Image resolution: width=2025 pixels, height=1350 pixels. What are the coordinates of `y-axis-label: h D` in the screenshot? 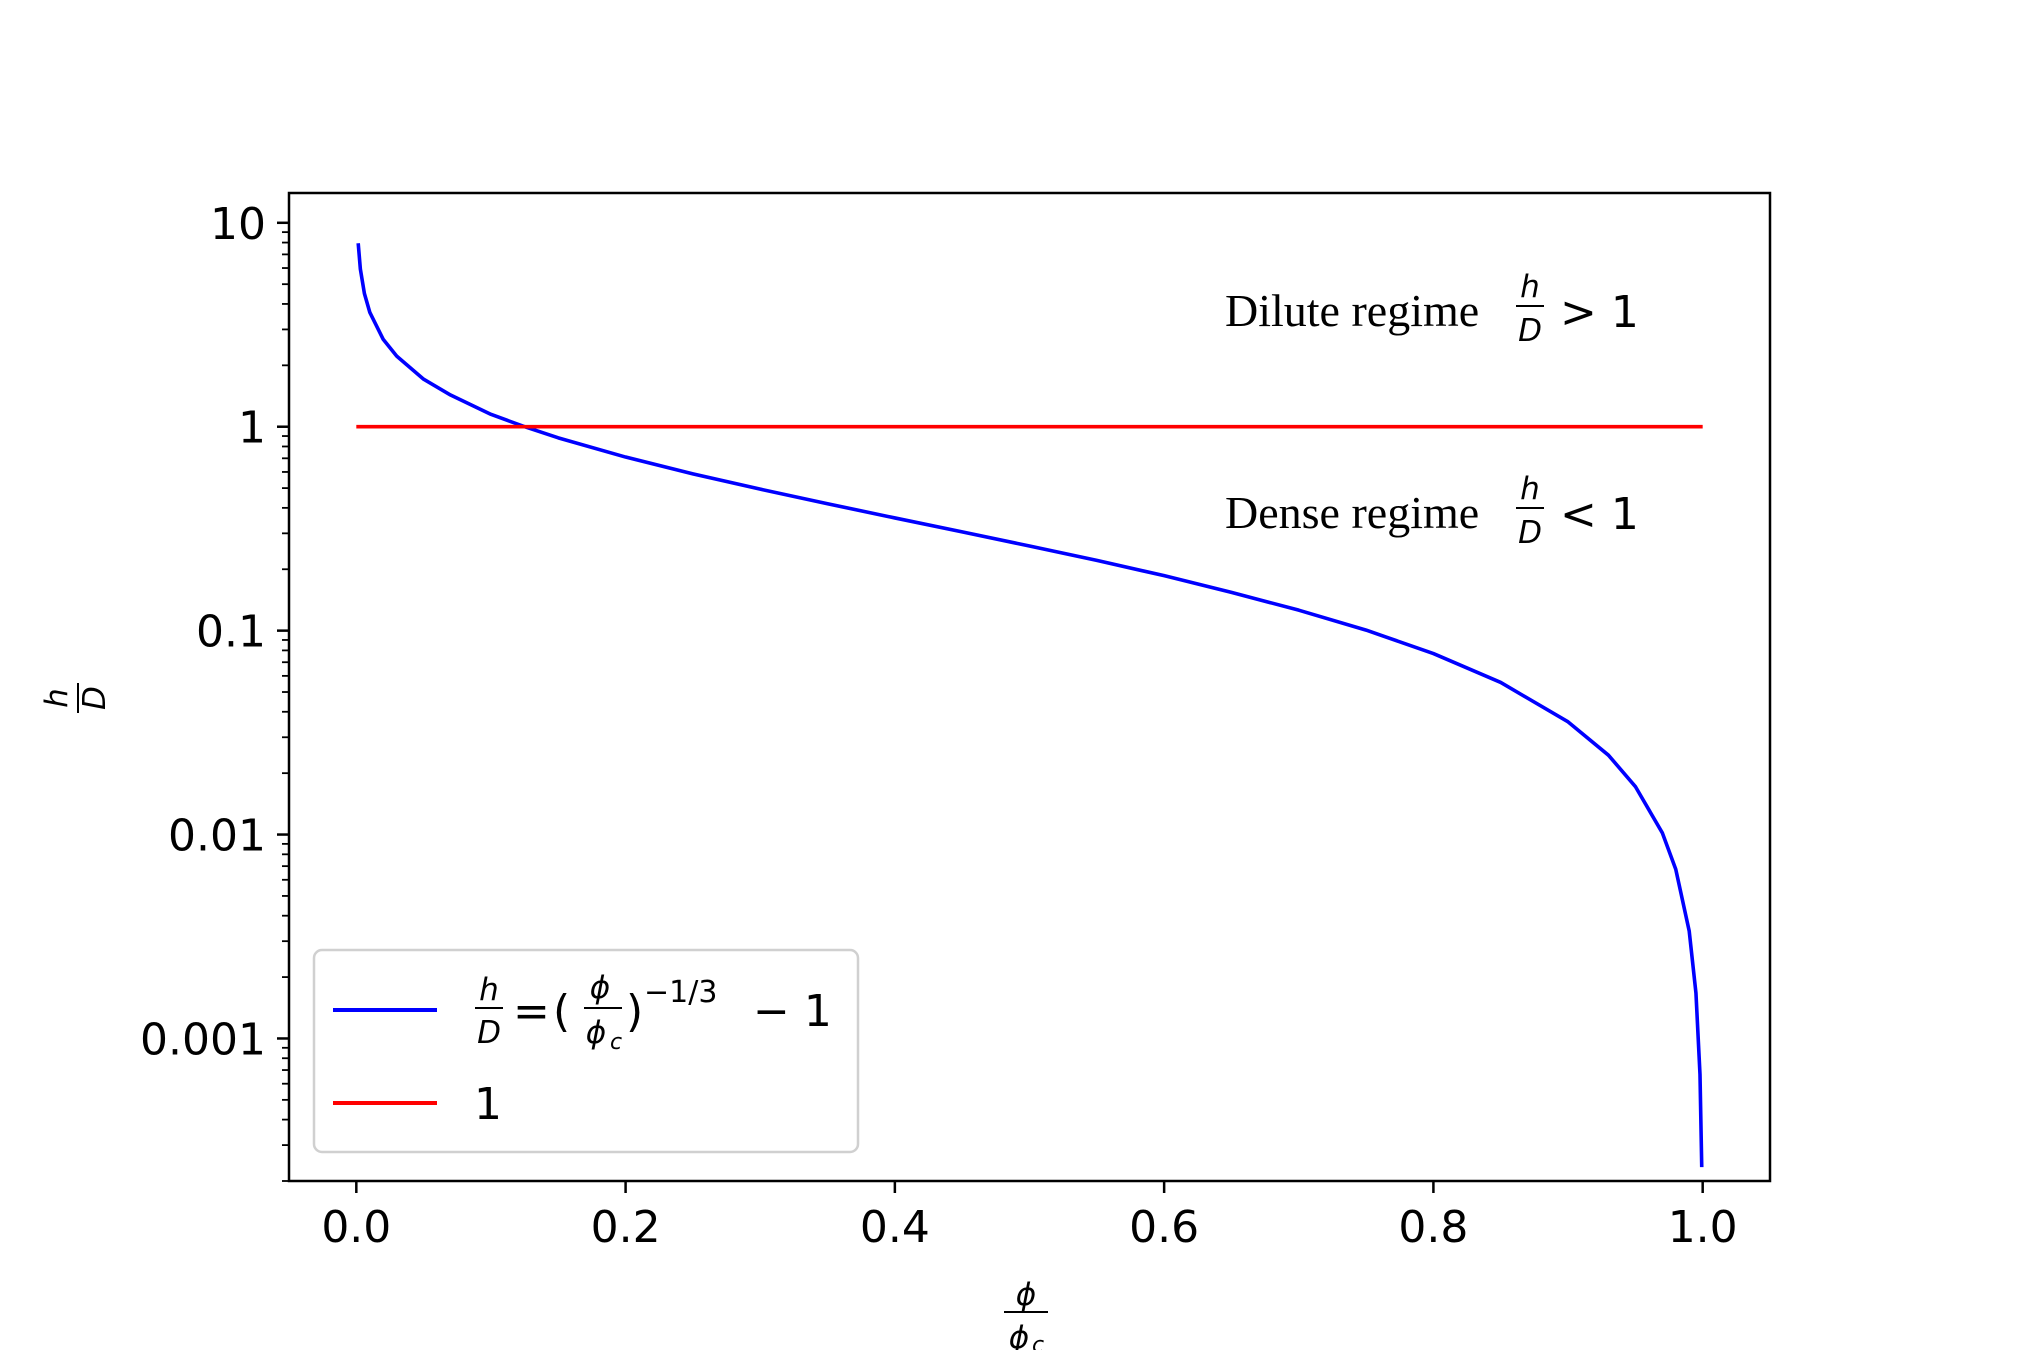 It's located at (76, 698).